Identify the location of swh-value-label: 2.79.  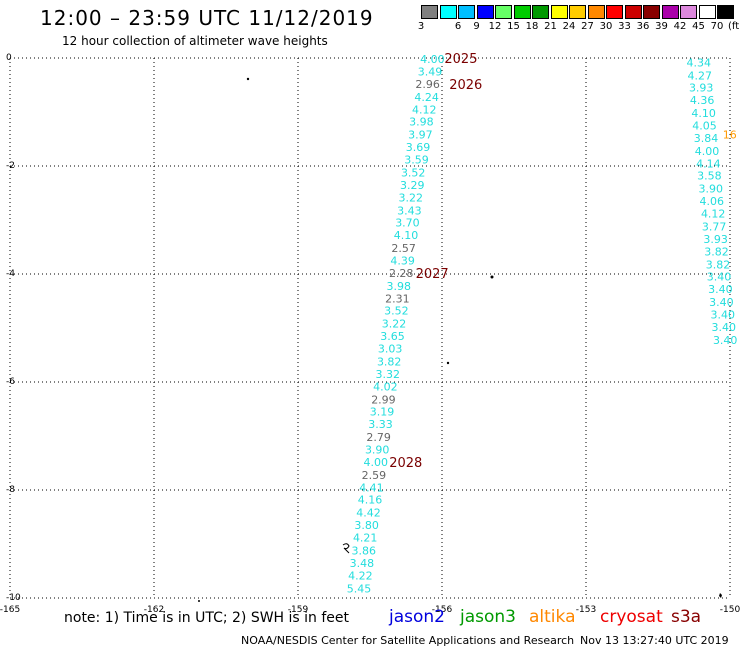
(378, 437).